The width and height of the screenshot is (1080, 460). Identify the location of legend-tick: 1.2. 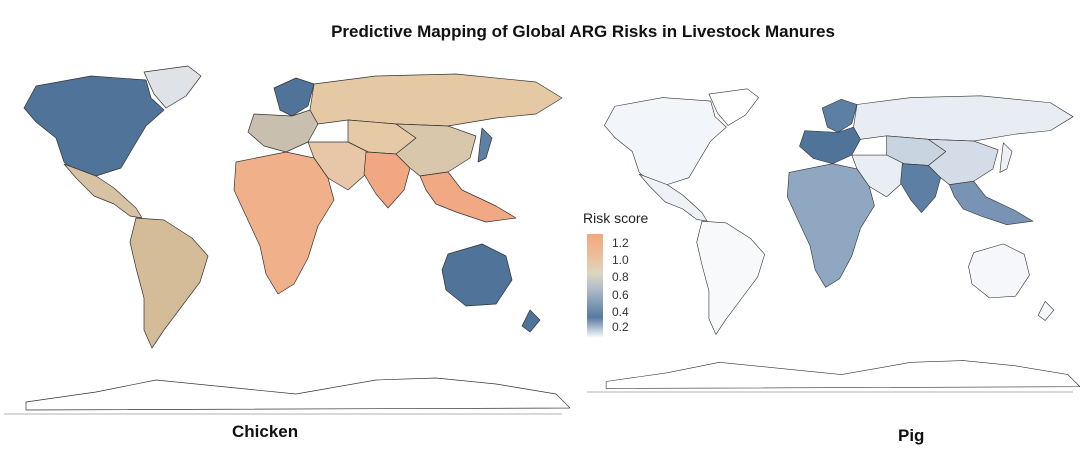
(616, 243).